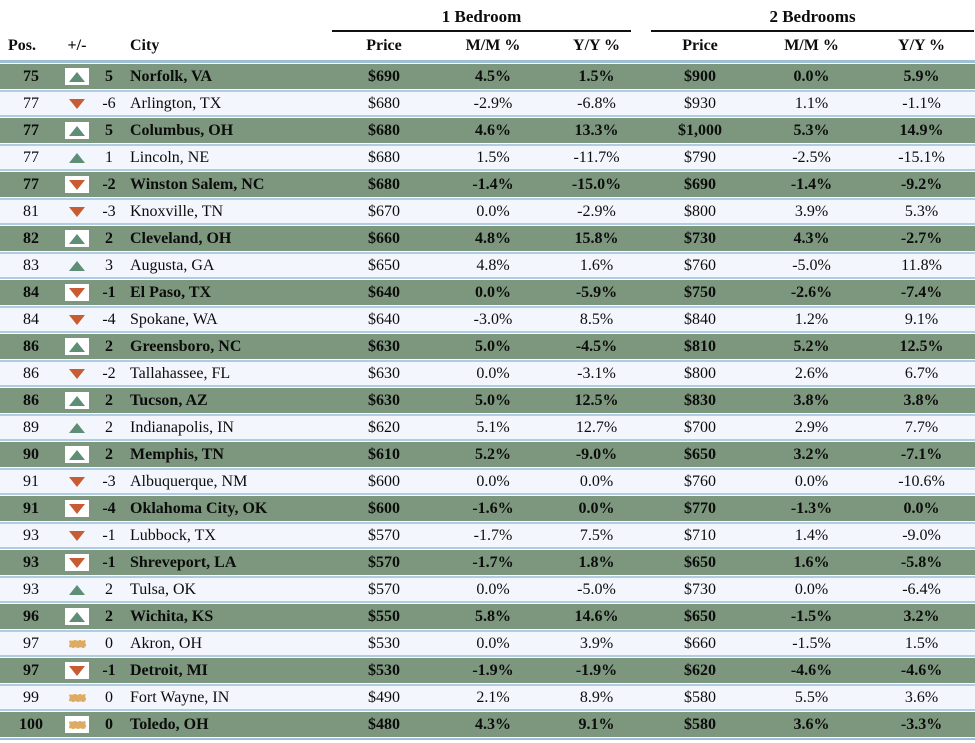 This screenshot has width=975, height=743. I want to click on br1-mm-cell: 0.0%, so click(493, 373).